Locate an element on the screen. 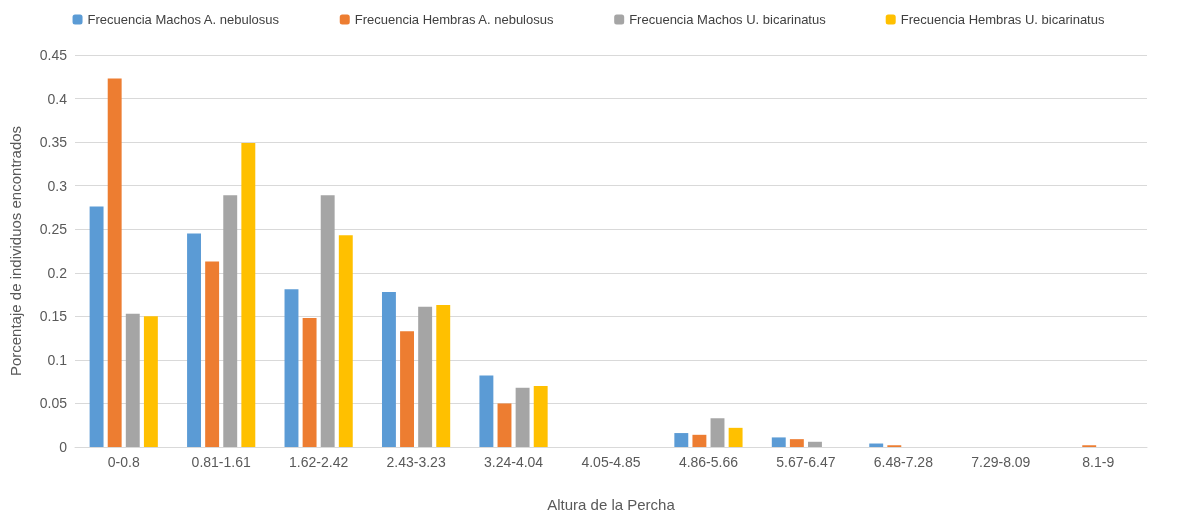  x-tick-label: 1.62-2.42 is located at coordinates (319, 462).